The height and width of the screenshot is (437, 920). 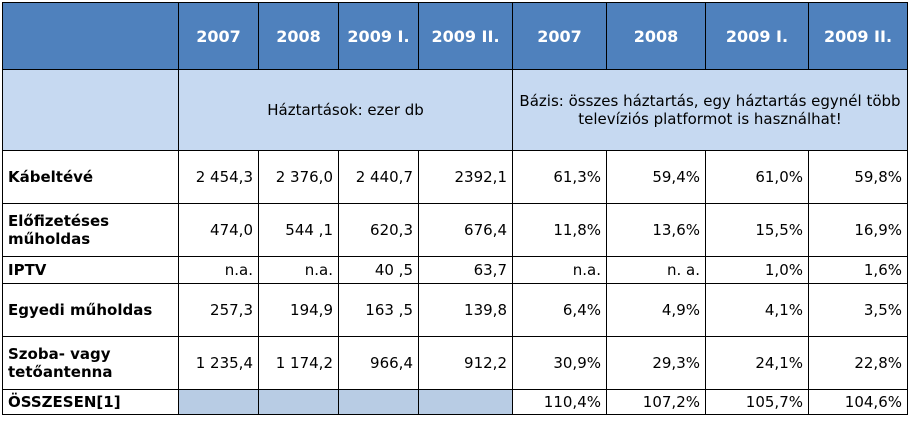 I want to click on value-cell: 257,3, so click(x=218, y=310).